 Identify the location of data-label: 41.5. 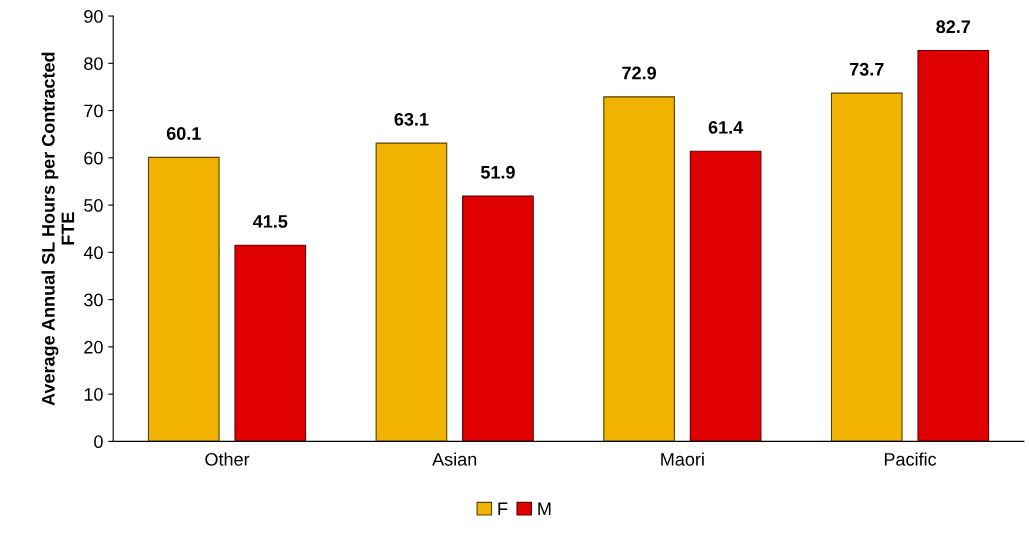
(270, 221).